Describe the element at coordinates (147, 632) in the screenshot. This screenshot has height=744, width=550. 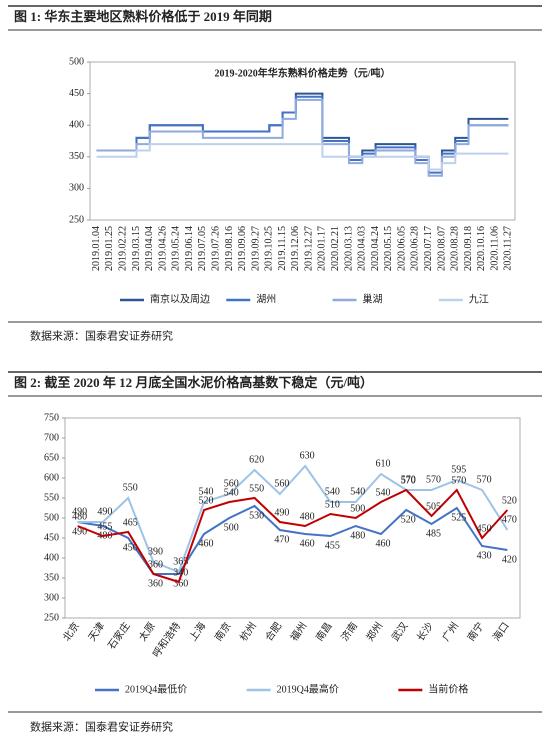
I see `x-tick-label: 太原` at that location.